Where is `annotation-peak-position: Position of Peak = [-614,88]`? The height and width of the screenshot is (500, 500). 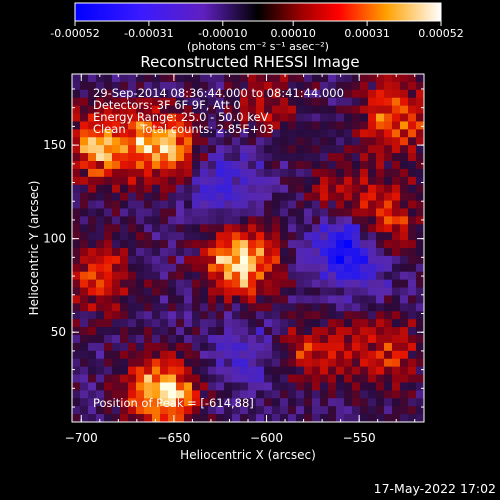 annotation-peak-position: Position of Peak = [-614,88] is located at coordinates (173, 403).